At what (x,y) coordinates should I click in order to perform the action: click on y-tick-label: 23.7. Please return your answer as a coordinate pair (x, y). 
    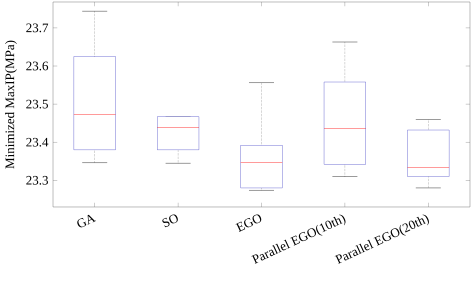
    Looking at the image, I should click on (37, 28).